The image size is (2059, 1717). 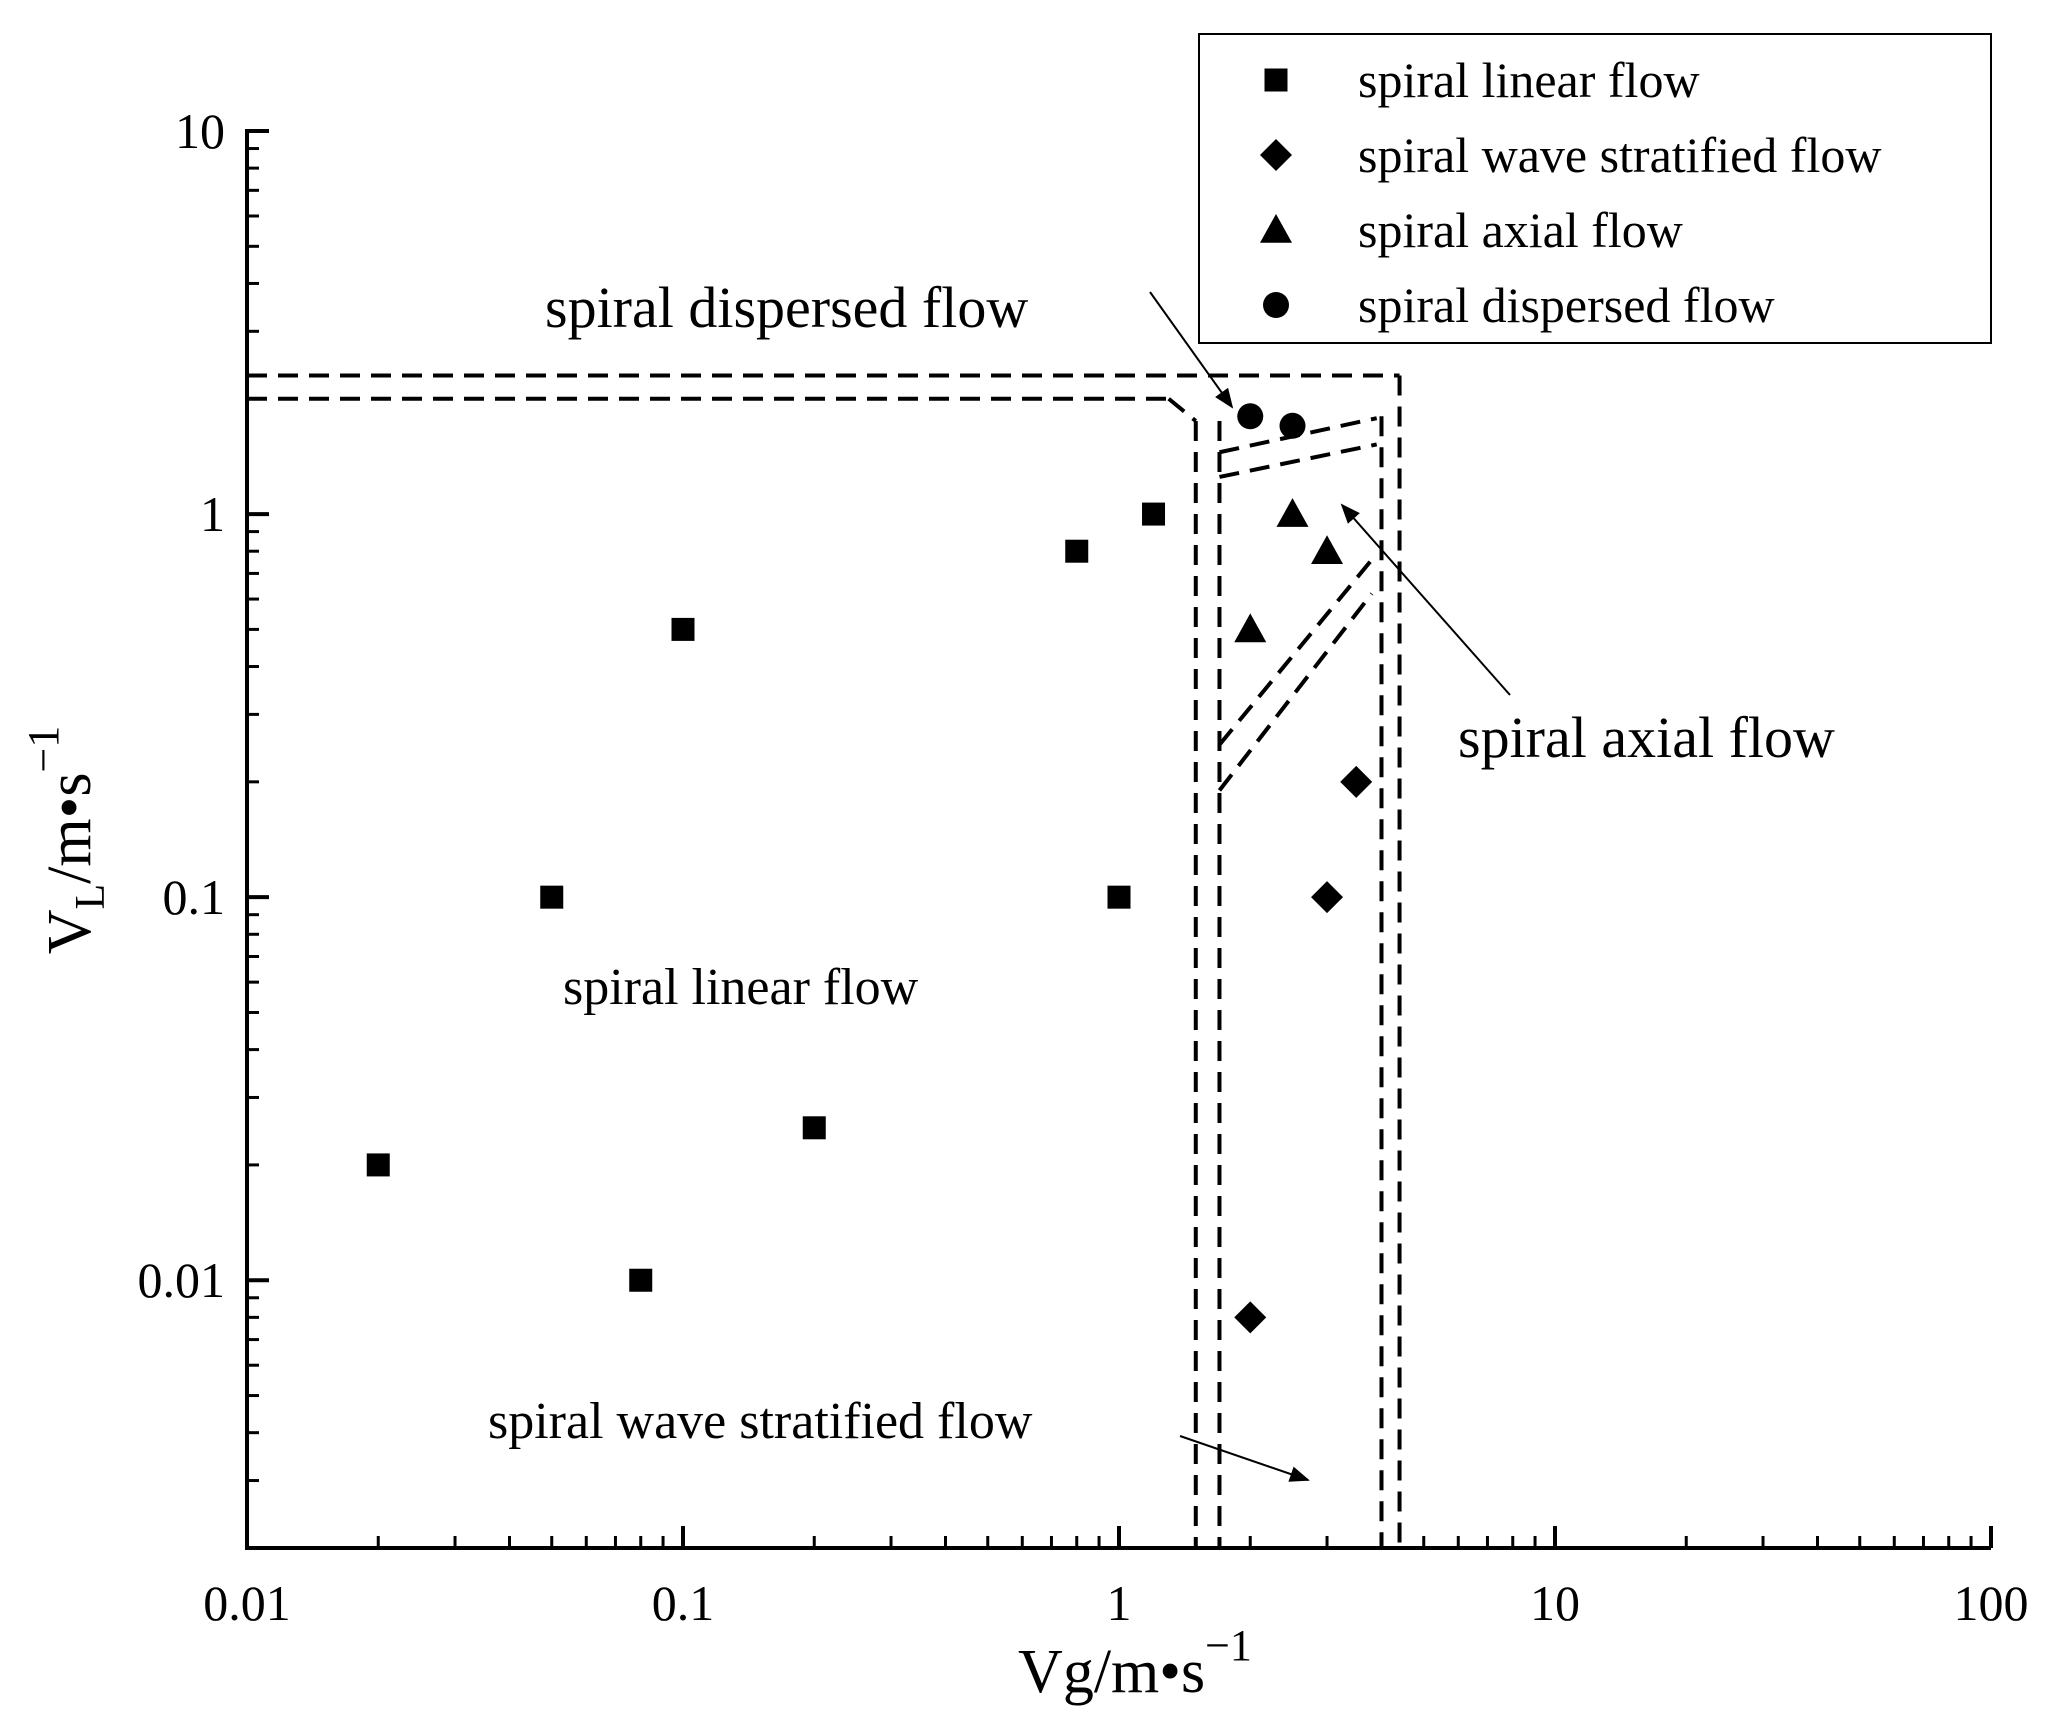 What do you see at coordinates (1520, 230) in the screenshot?
I see `legend-label-spiral-axial-flow: spiral axial flow` at bounding box center [1520, 230].